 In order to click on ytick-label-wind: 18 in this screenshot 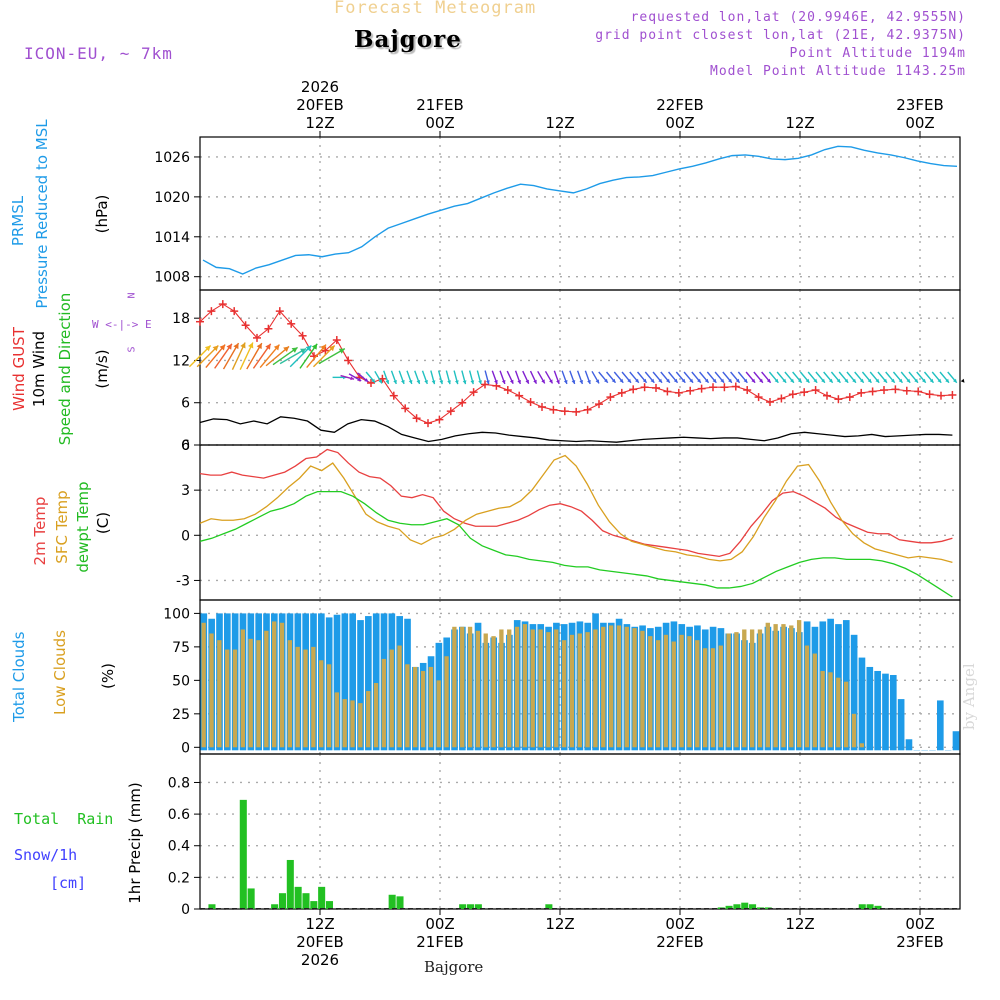, I will do `click(181, 319)`.